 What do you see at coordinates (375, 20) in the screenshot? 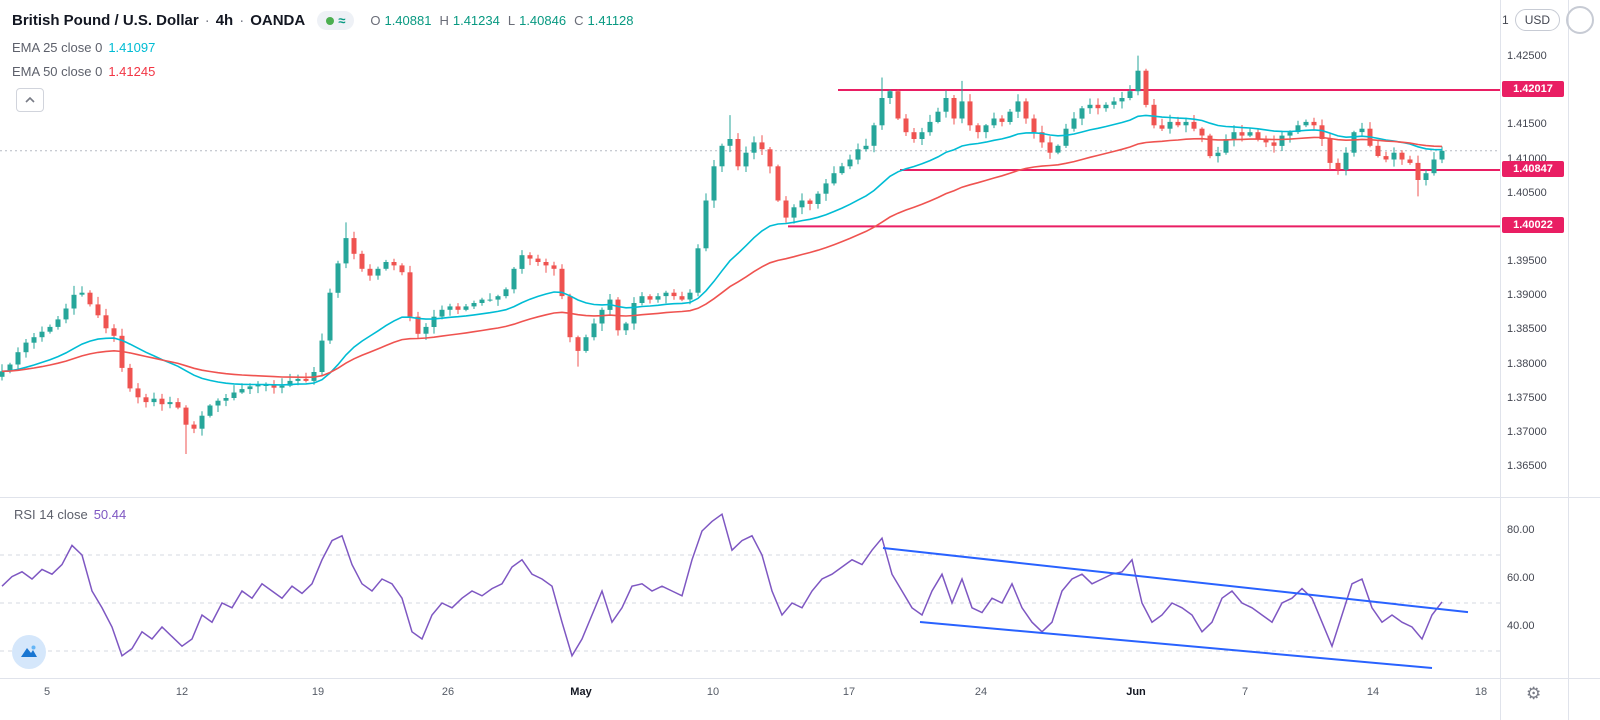
I see `ohlc-label: O` at bounding box center [375, 20].